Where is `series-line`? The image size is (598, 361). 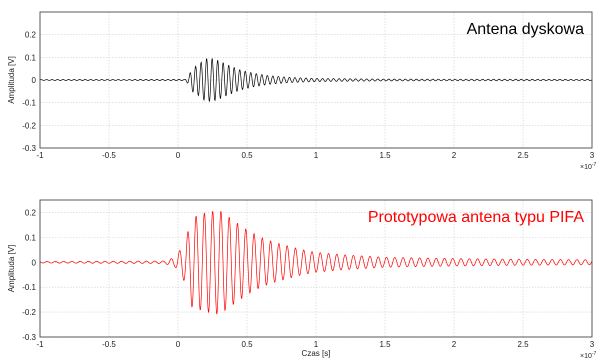 series-line is located at coordinates (316, 80).